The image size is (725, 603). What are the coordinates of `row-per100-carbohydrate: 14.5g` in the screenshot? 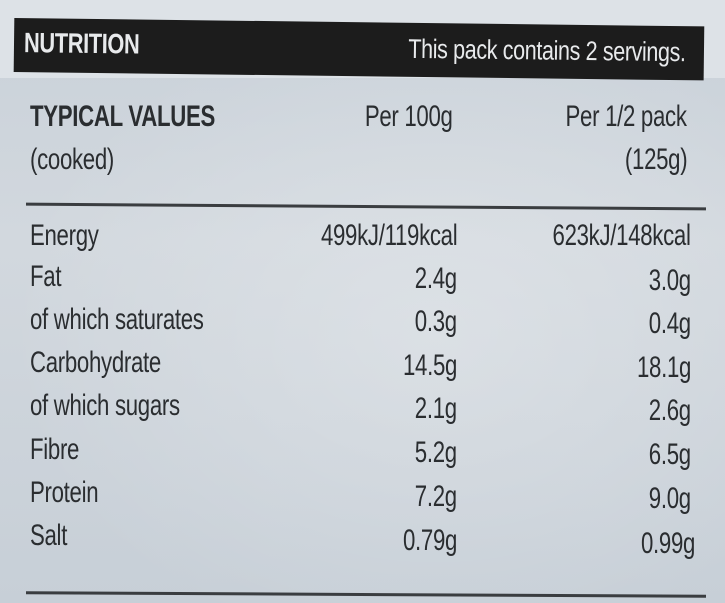 It's located at (429, 365).